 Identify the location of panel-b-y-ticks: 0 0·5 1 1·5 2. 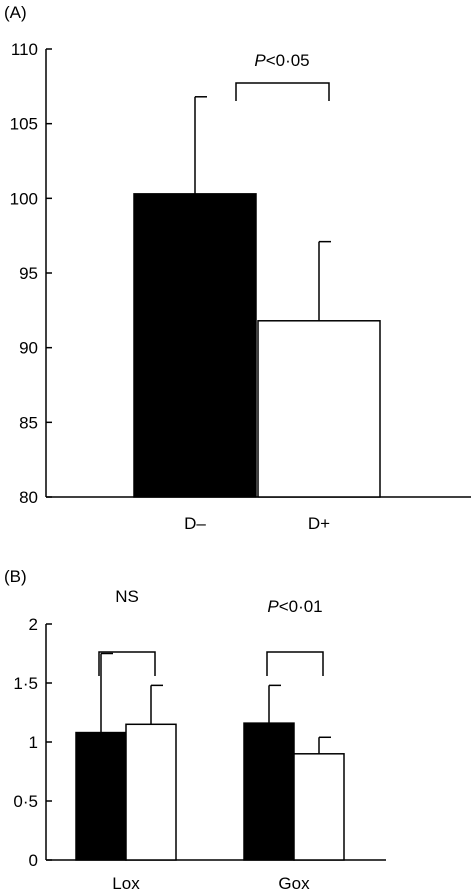
(32, 742).